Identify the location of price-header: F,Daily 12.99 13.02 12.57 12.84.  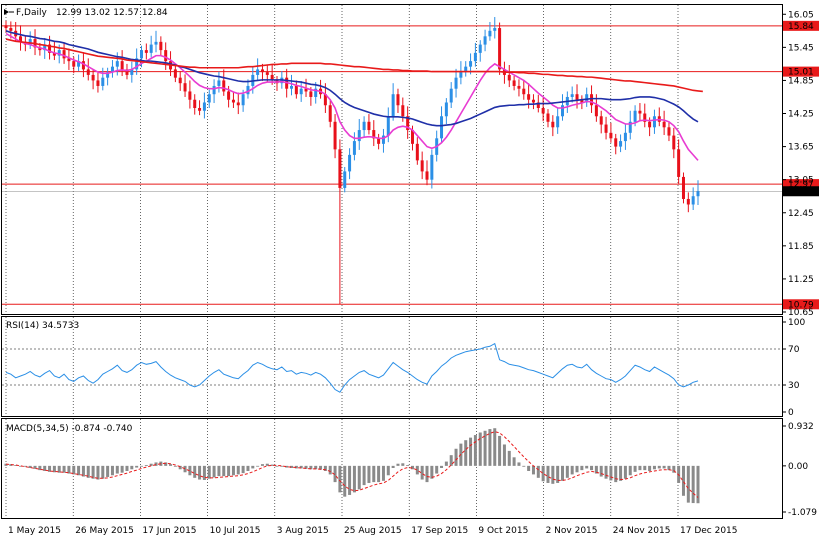
(86, 13).